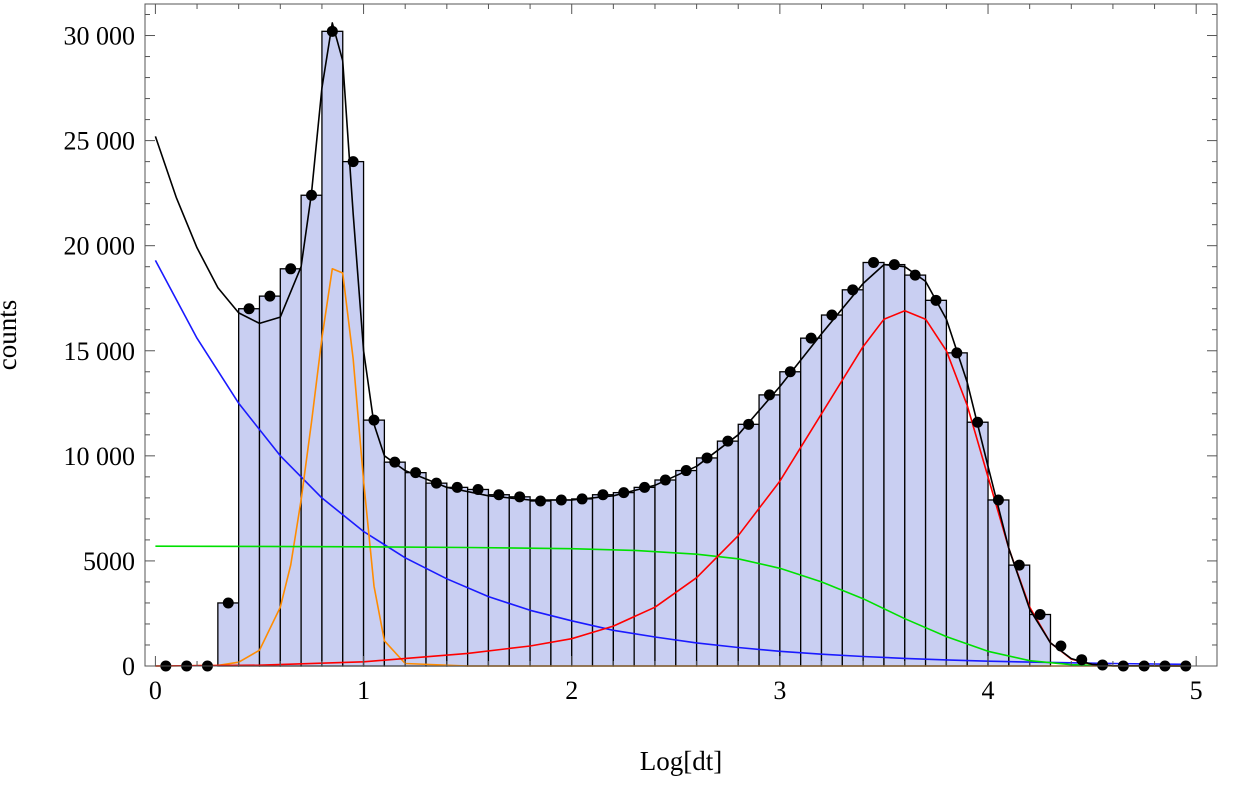 This screenshot has width=1244, height=793. I want to click on x-tick-labels: 0 1 2 3 4 5, so click(676, 690).